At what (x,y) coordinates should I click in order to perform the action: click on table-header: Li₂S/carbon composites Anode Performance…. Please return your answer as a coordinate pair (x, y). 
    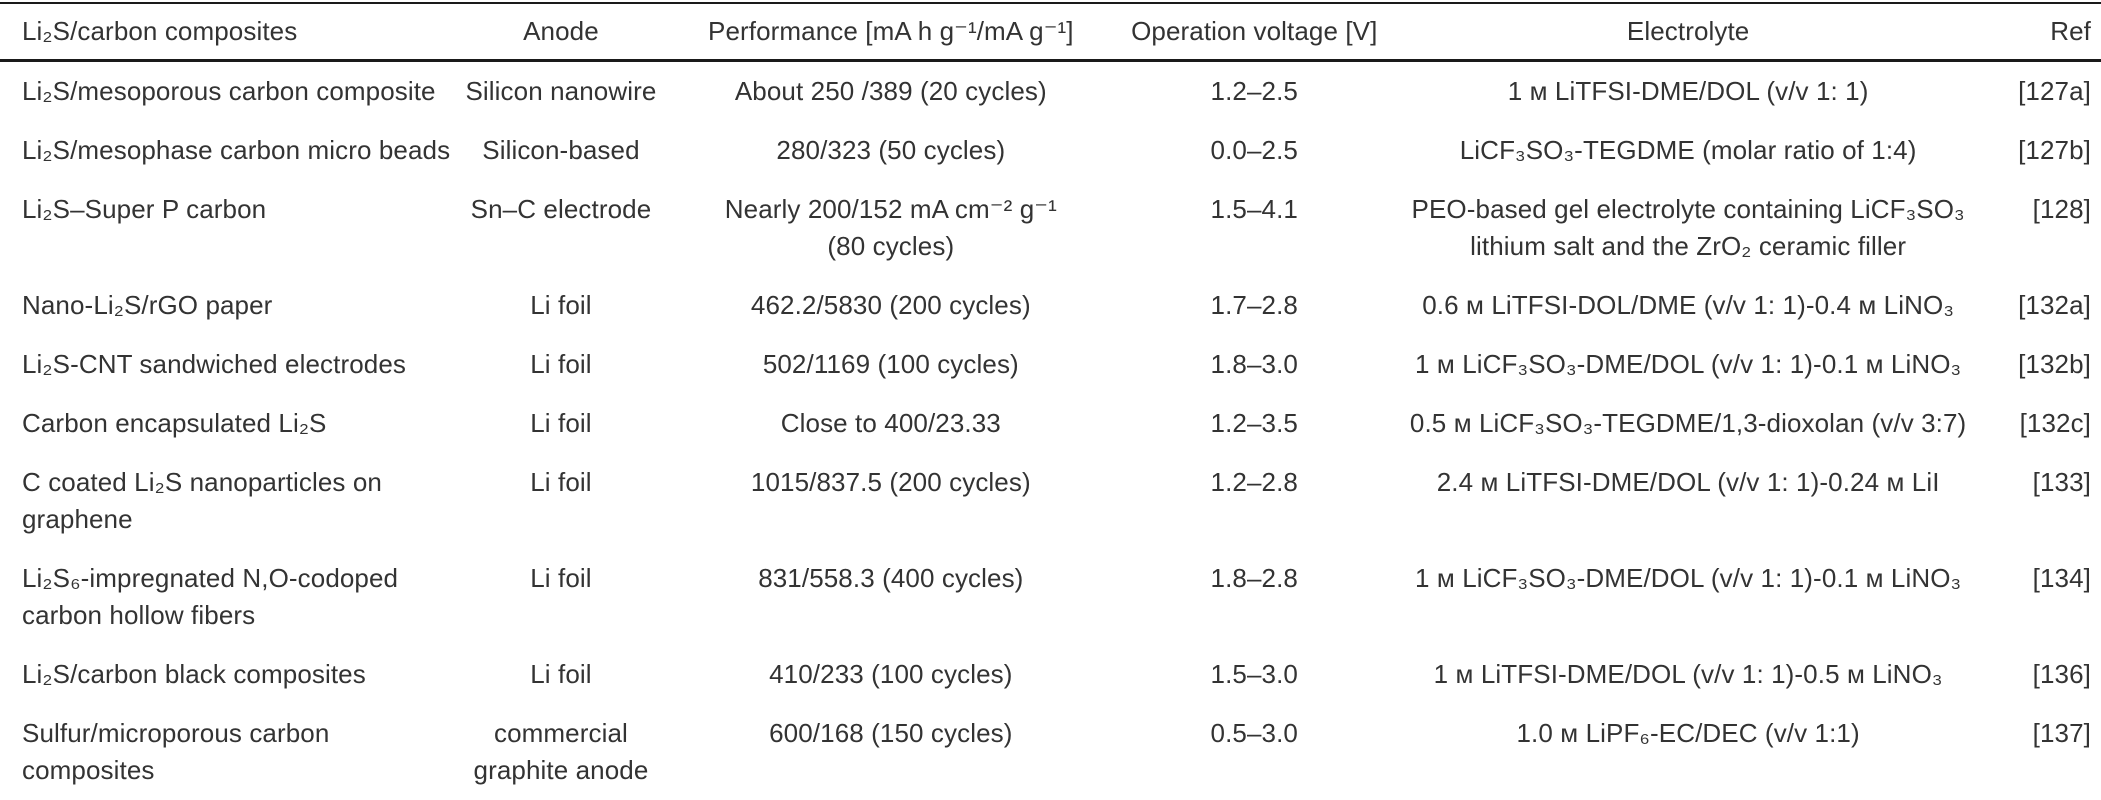
    Looking at the image, I should click on (1050, 32).